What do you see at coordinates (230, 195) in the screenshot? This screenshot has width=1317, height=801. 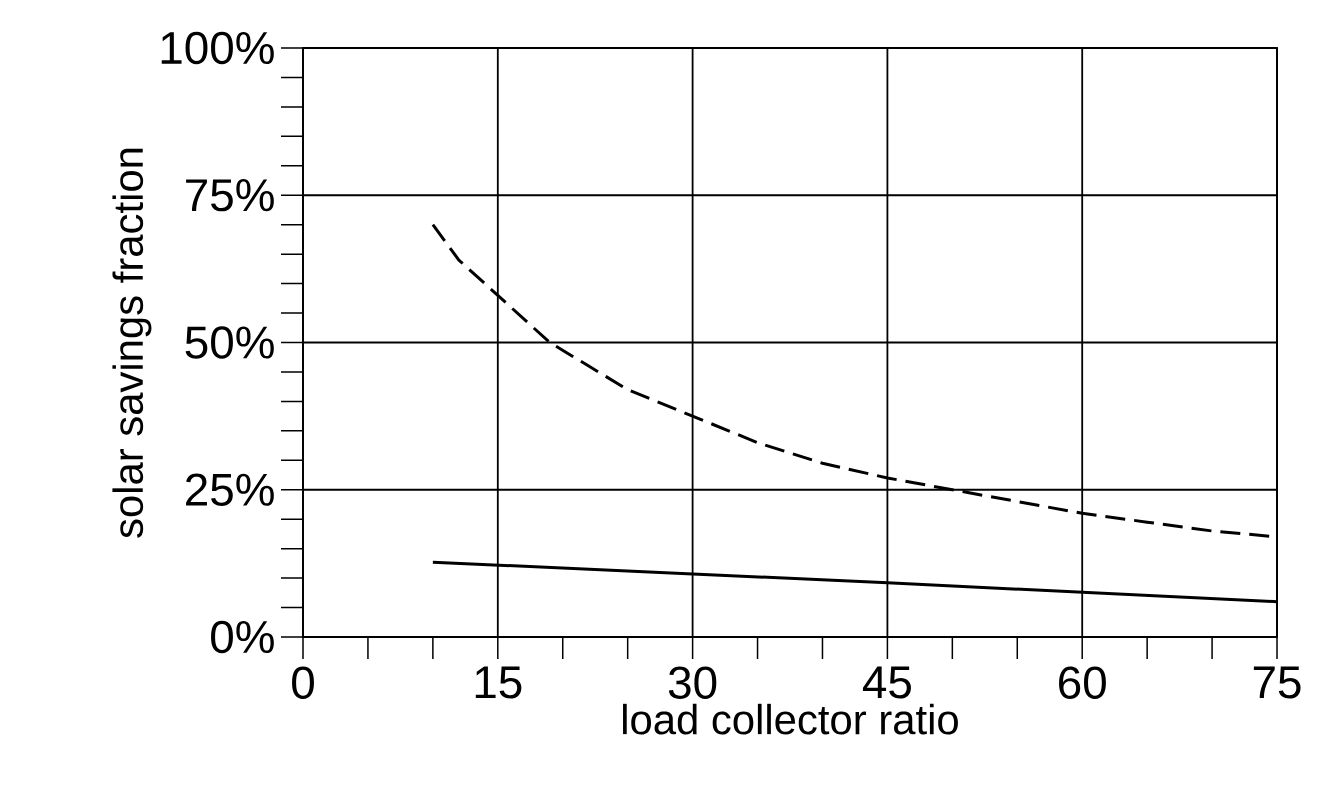 I see `y-tick-label: 75%` at bounding box center [230, 195].